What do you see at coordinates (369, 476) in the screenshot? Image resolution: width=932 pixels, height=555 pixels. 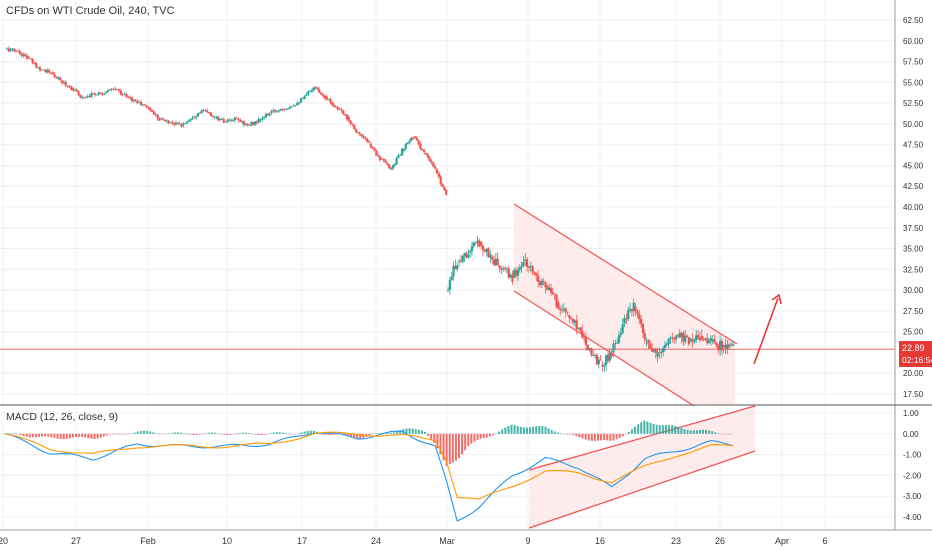 I see `macd-line` at bounding box center [369, 476].